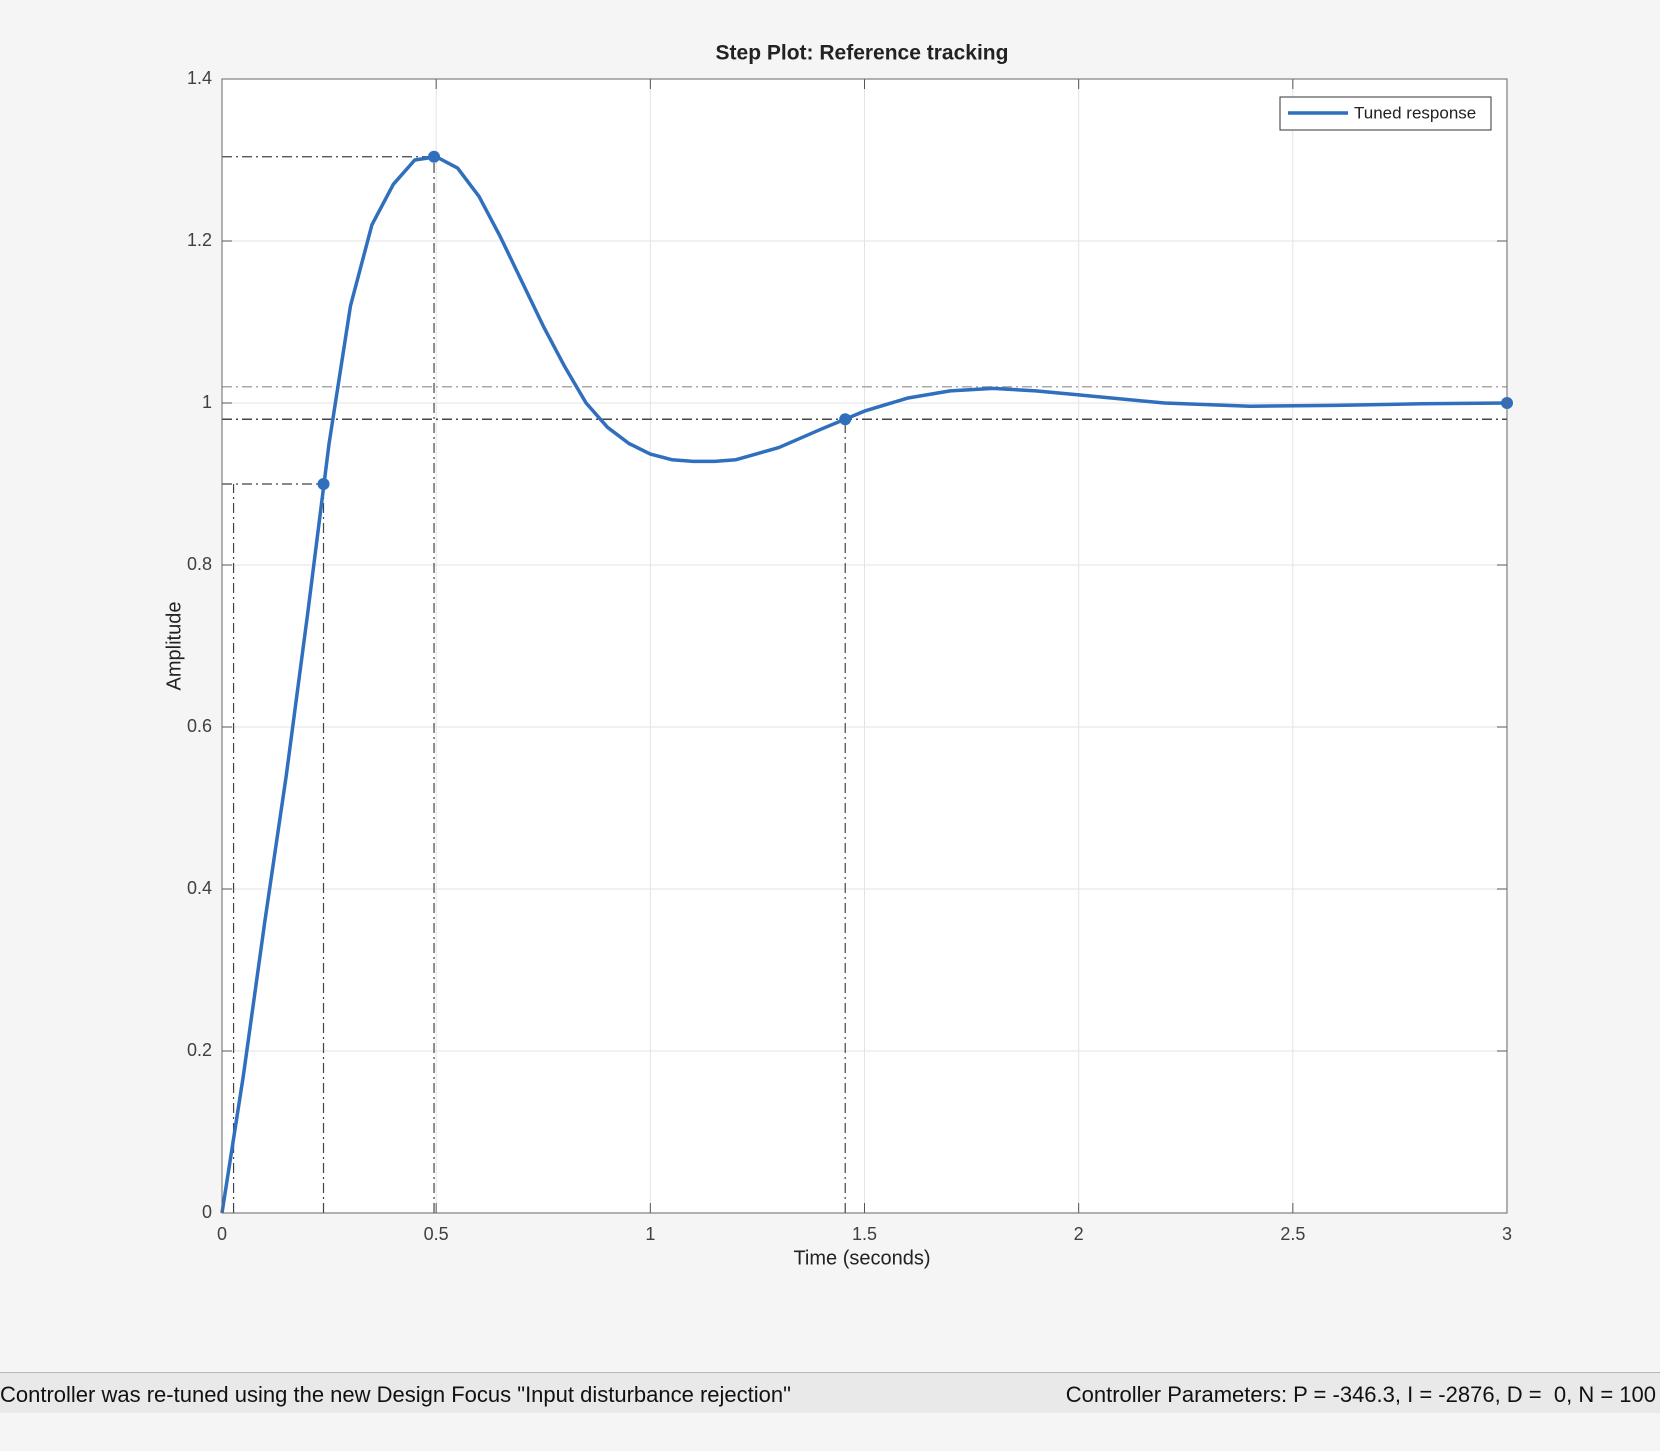  What do you see at coordinates (650, 1234) in the screenshot?
I see `x-tick-label: 1` at bounding box center [650, 1234].